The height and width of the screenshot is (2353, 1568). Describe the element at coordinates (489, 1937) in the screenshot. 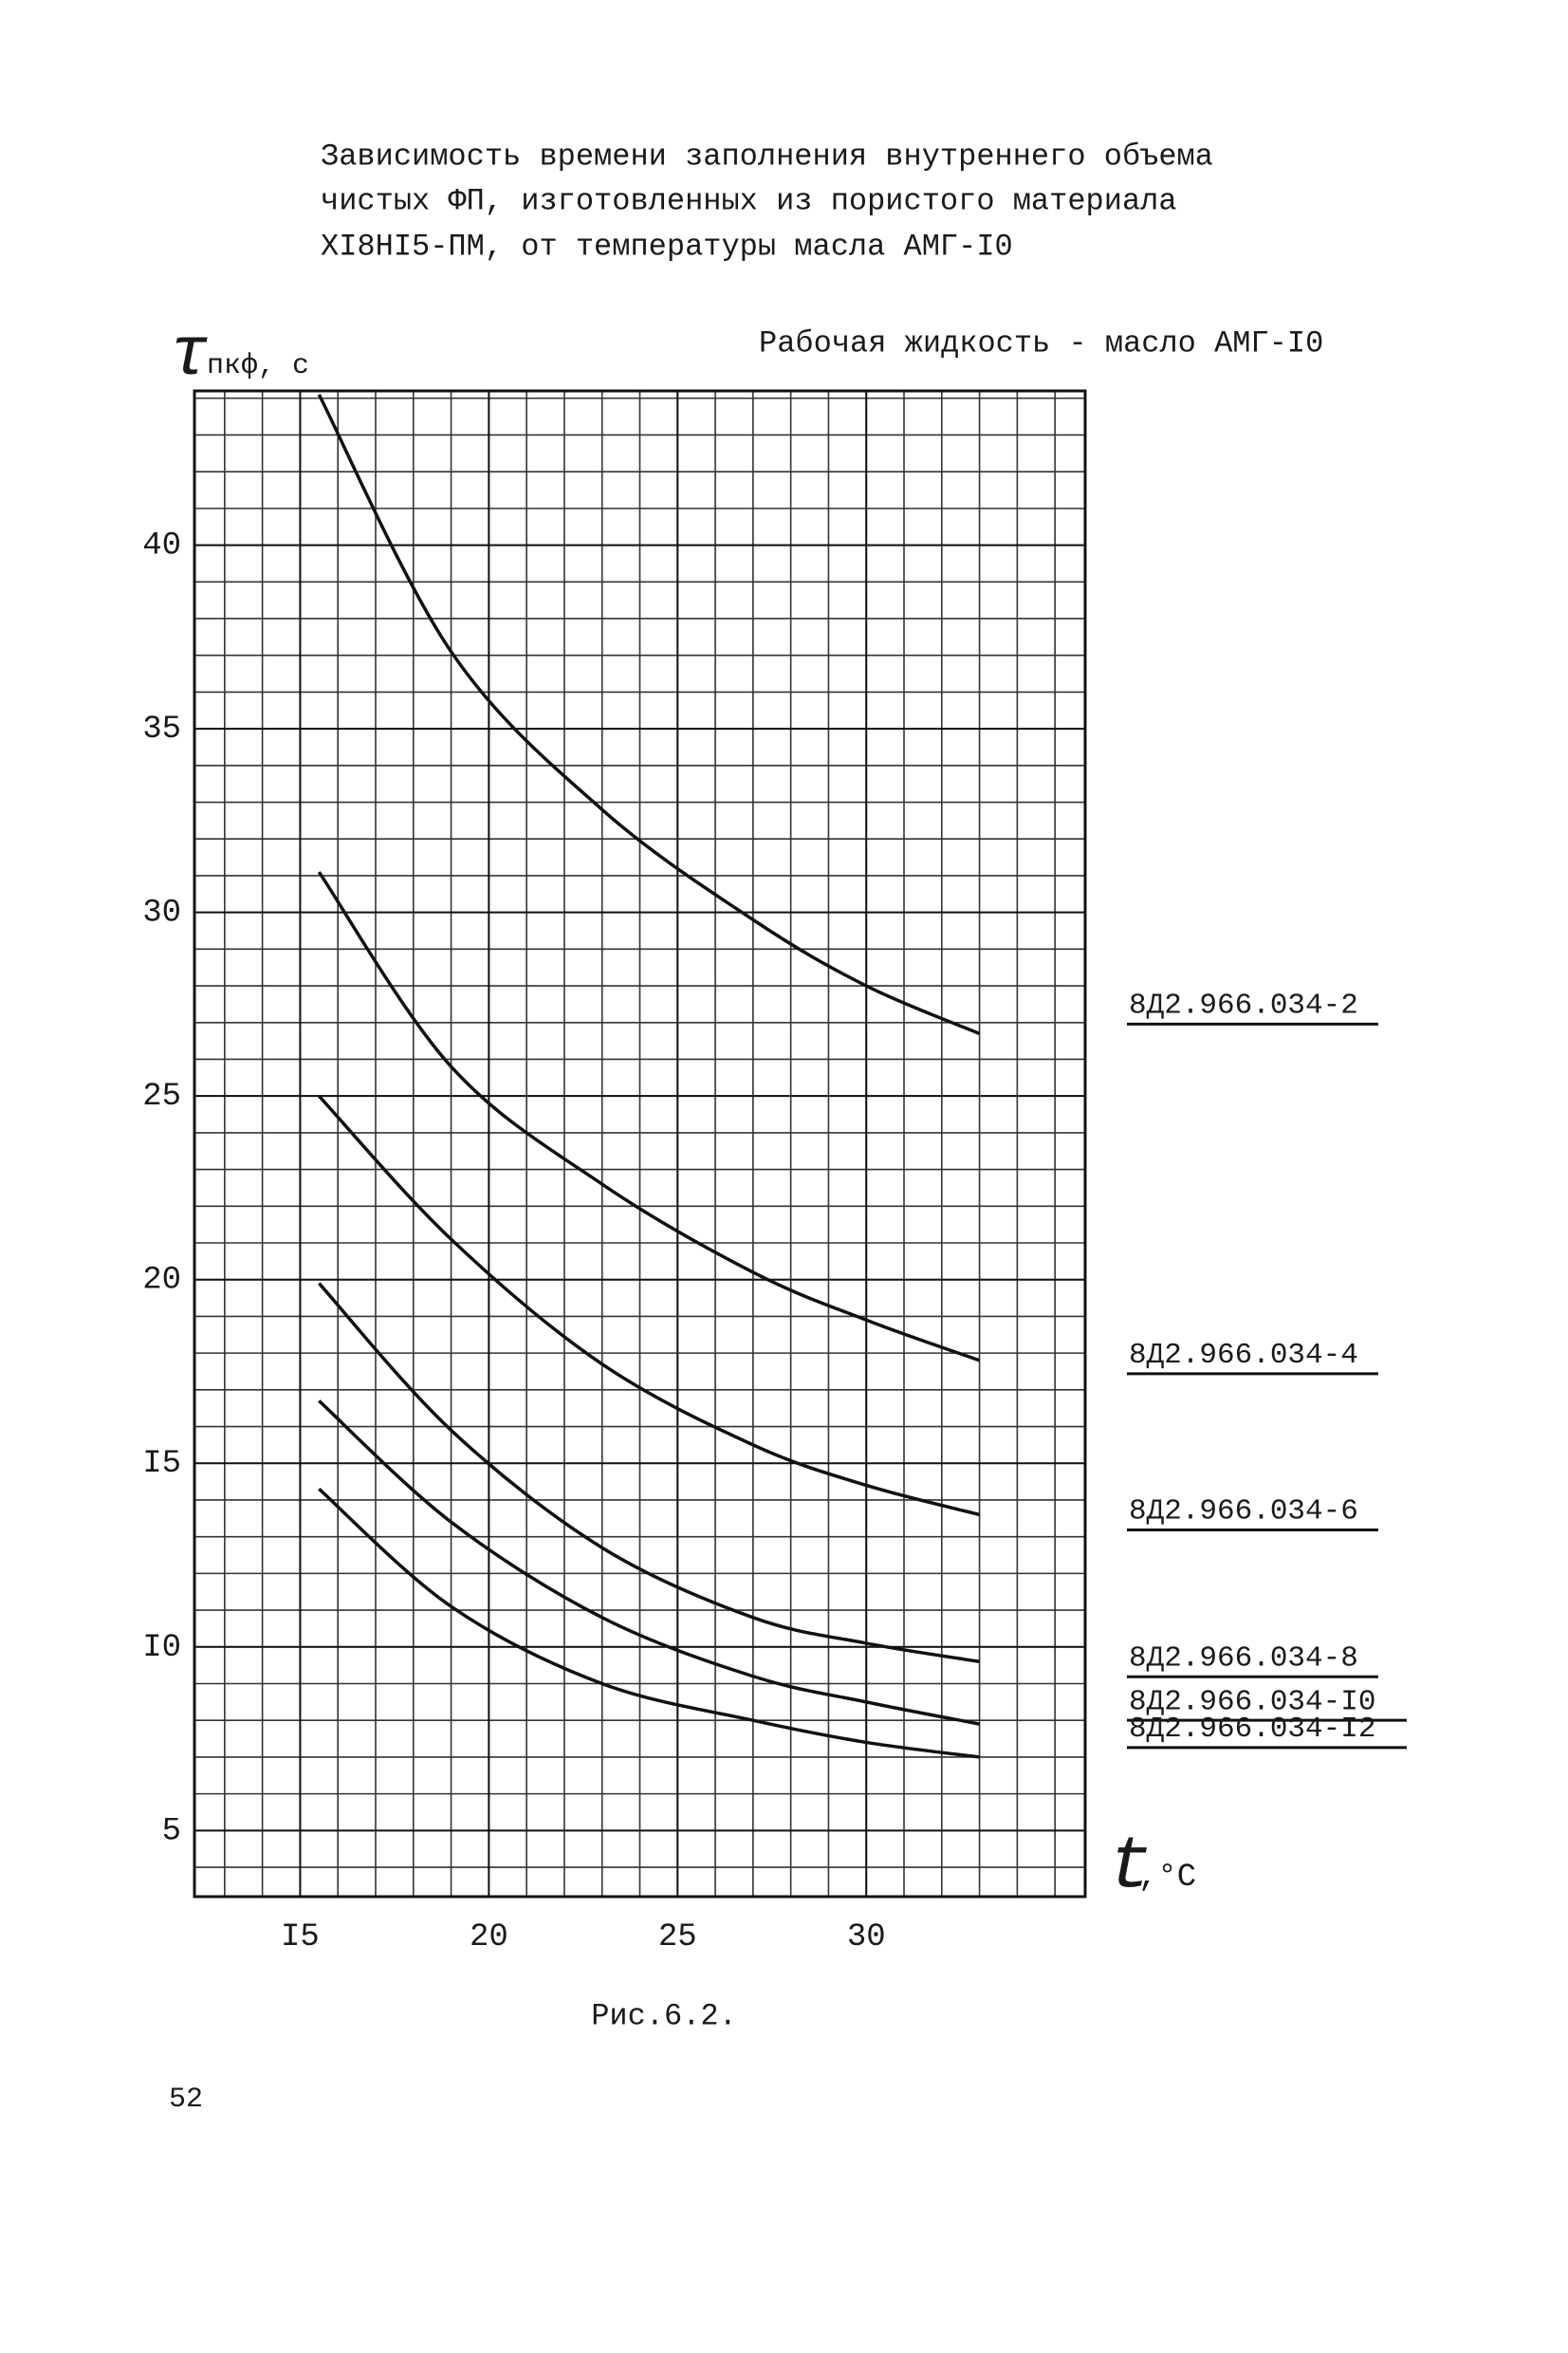

I see `x-tick-label: 20` at that location.